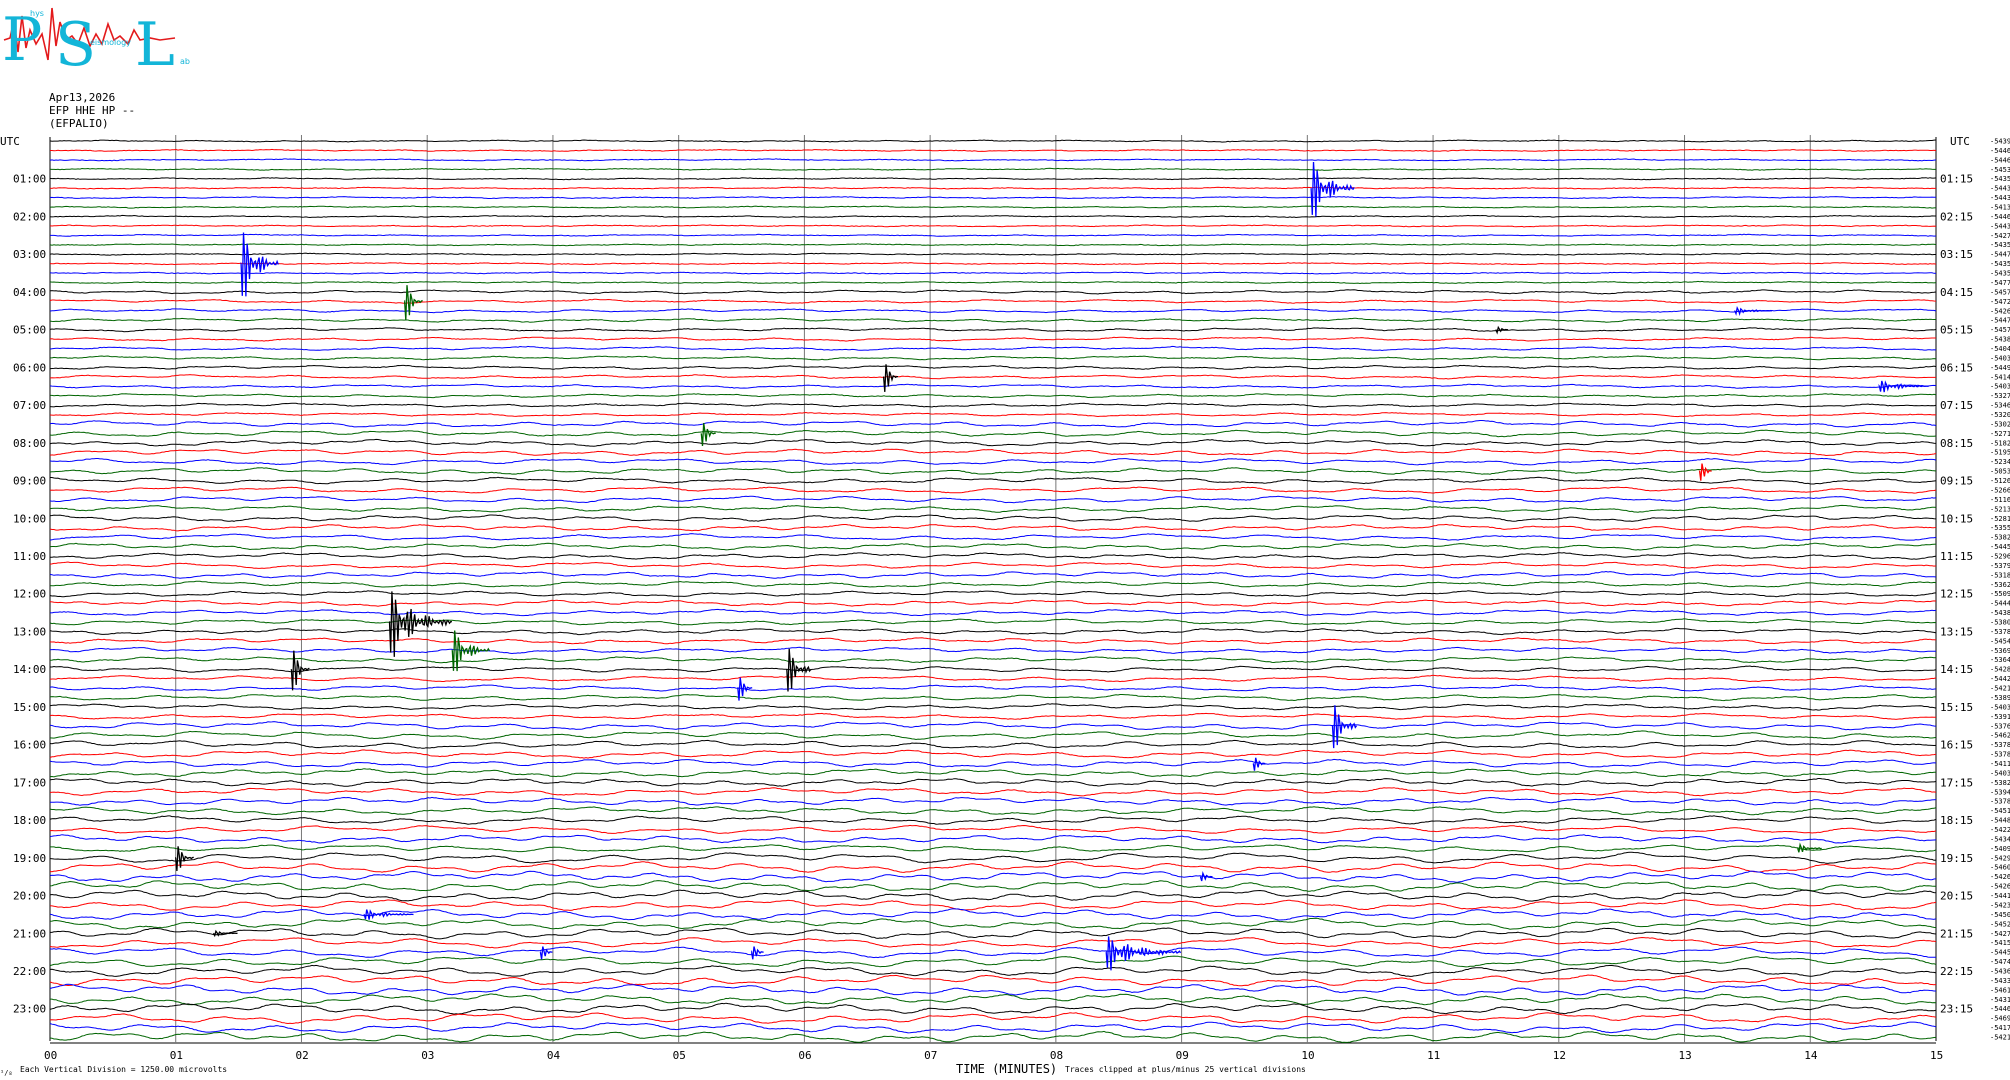  What do you see at coordinates (2000, 406) in the screenshot?
I see `row-offset-label: -5346` at bounding box center [2000, 406].